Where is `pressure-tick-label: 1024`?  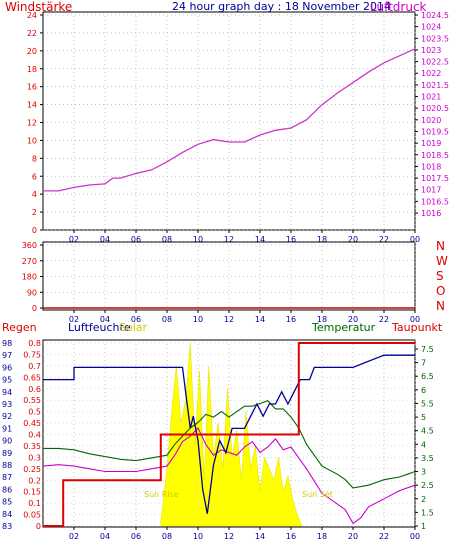
pressure-tick-label: 1024 is located at coordinates (431, 27).